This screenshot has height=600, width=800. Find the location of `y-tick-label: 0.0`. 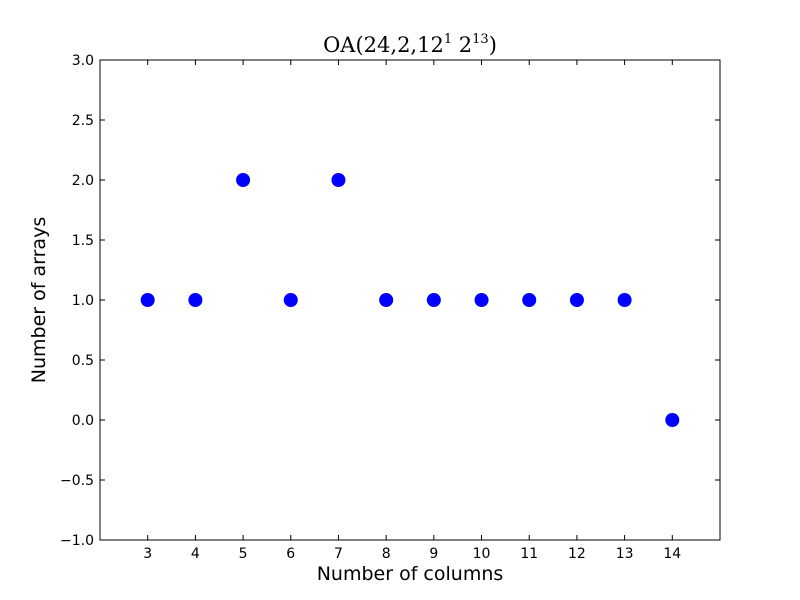

y-tick-label: 0.0 is located at coordinates (83, 421).